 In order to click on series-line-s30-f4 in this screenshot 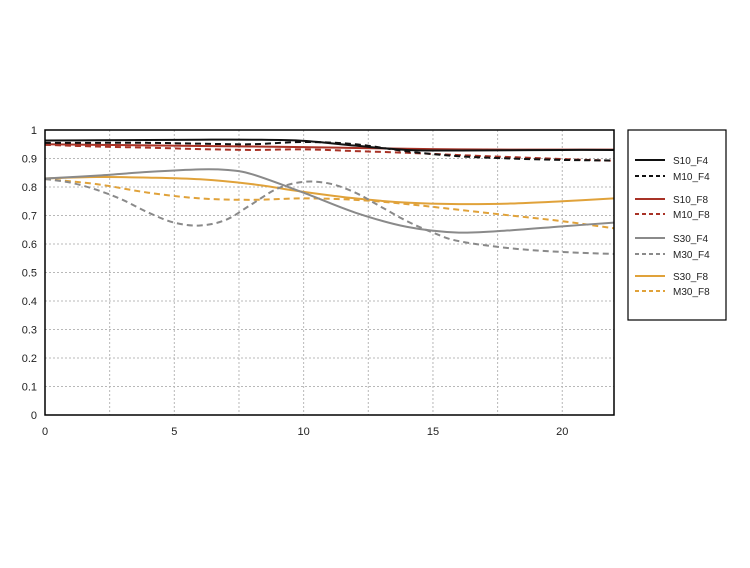, I will do `click(329, 201)`.